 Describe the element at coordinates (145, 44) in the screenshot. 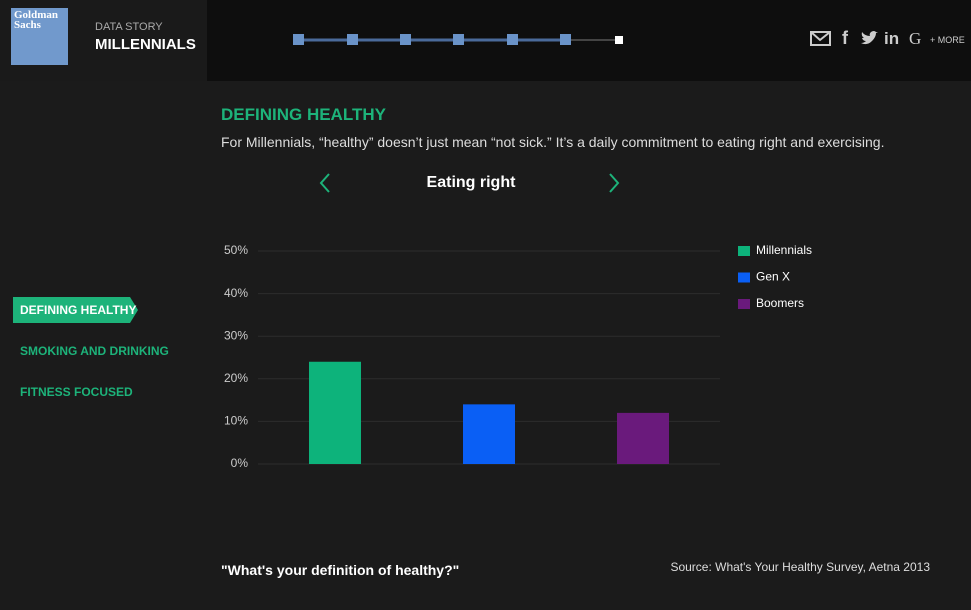

I see `story-title: MILLENNIALS` at that location.